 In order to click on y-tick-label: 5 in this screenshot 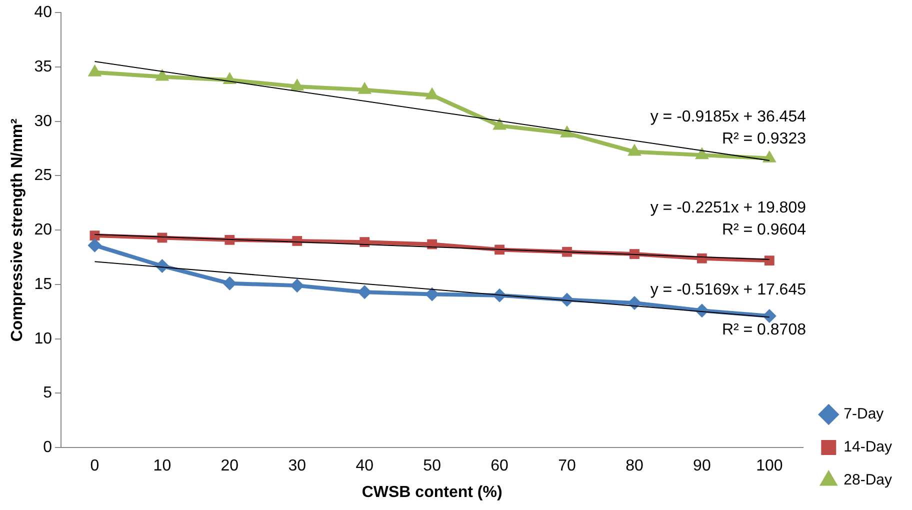, I will do `click(47, 393)`.